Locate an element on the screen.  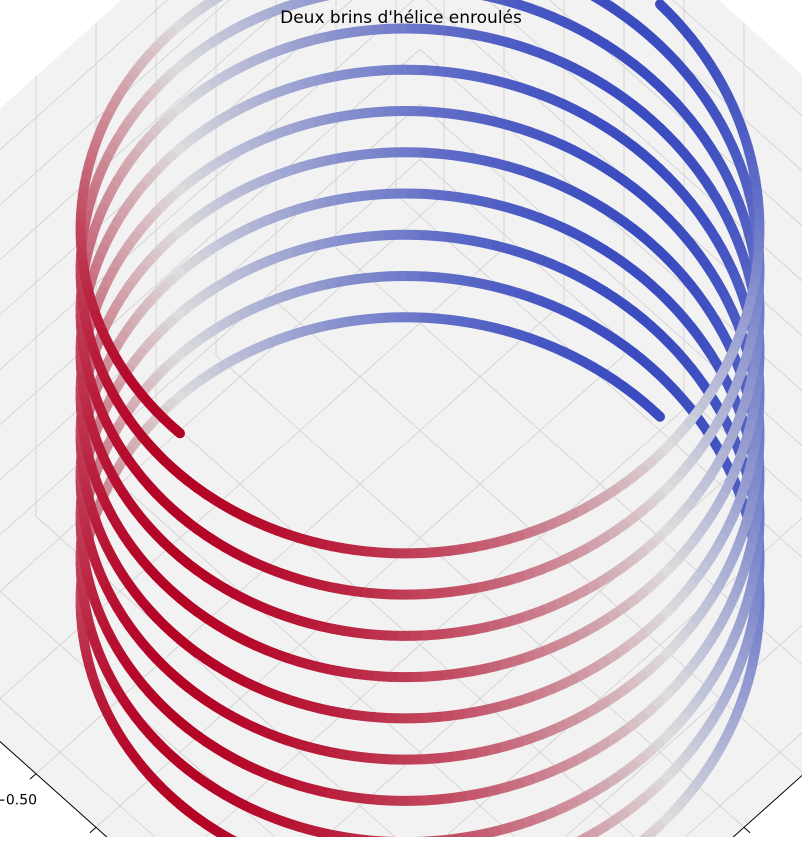
chart-title: Deux brins d'hélice enroulés is located at coordinates (401, 18).